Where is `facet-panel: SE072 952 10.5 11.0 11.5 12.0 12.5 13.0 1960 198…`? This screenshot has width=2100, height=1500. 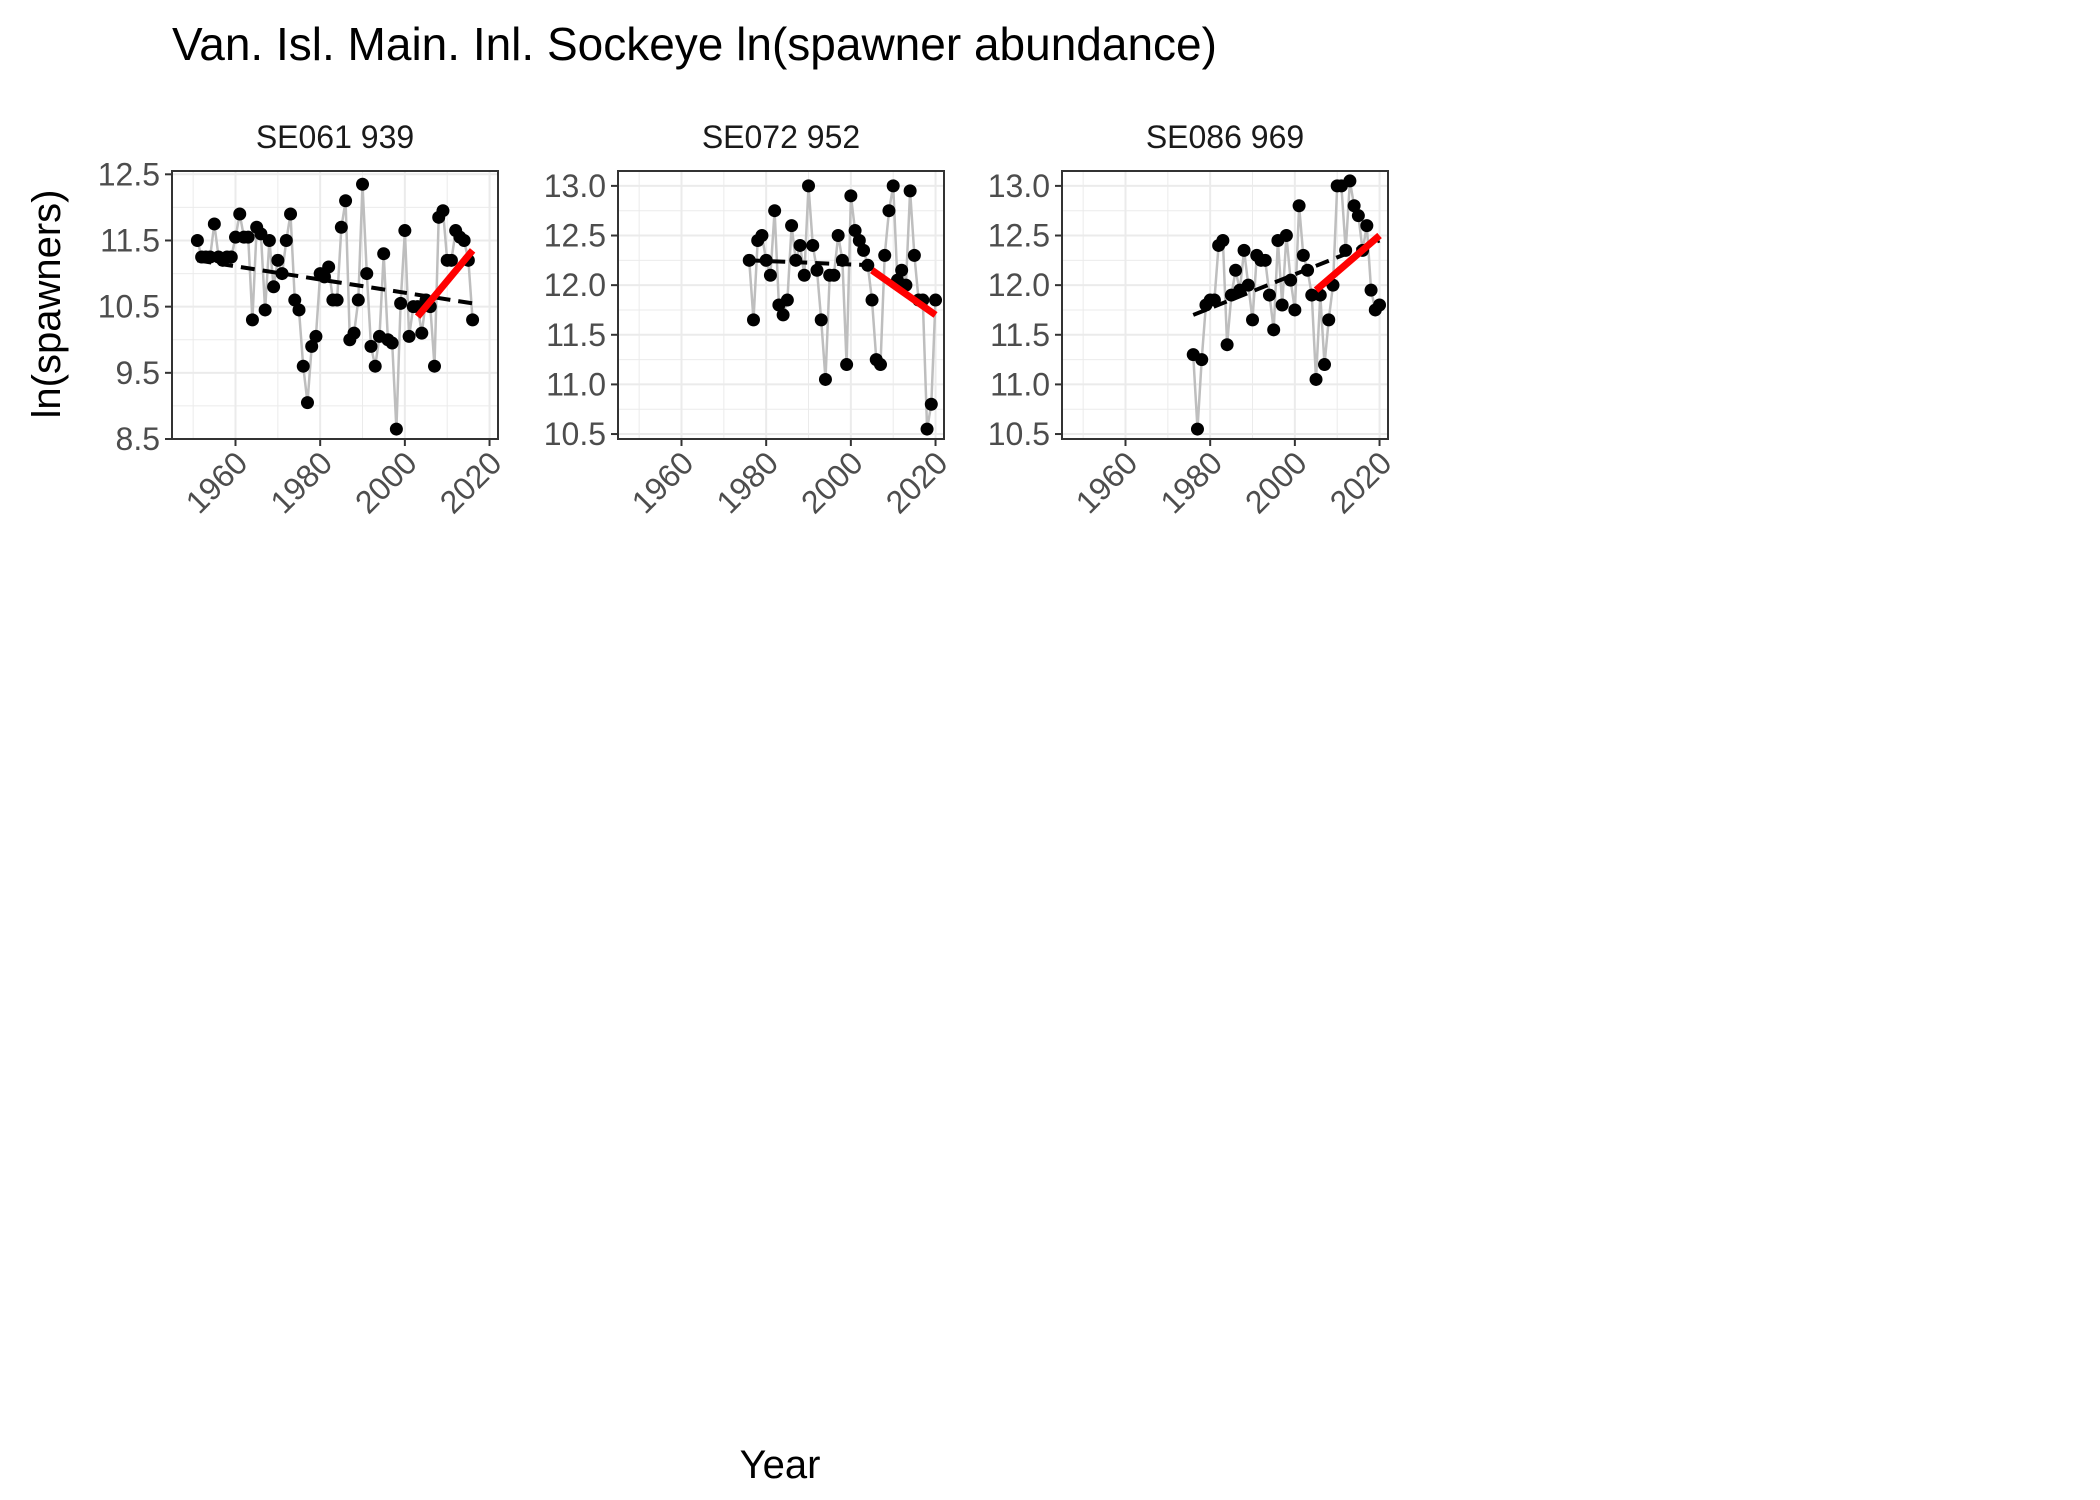 facet-panel: SE072 952 10.5 11.0 11.5 12.0 12.5 13.0 1960 198… is located at coordinates (749, 319).